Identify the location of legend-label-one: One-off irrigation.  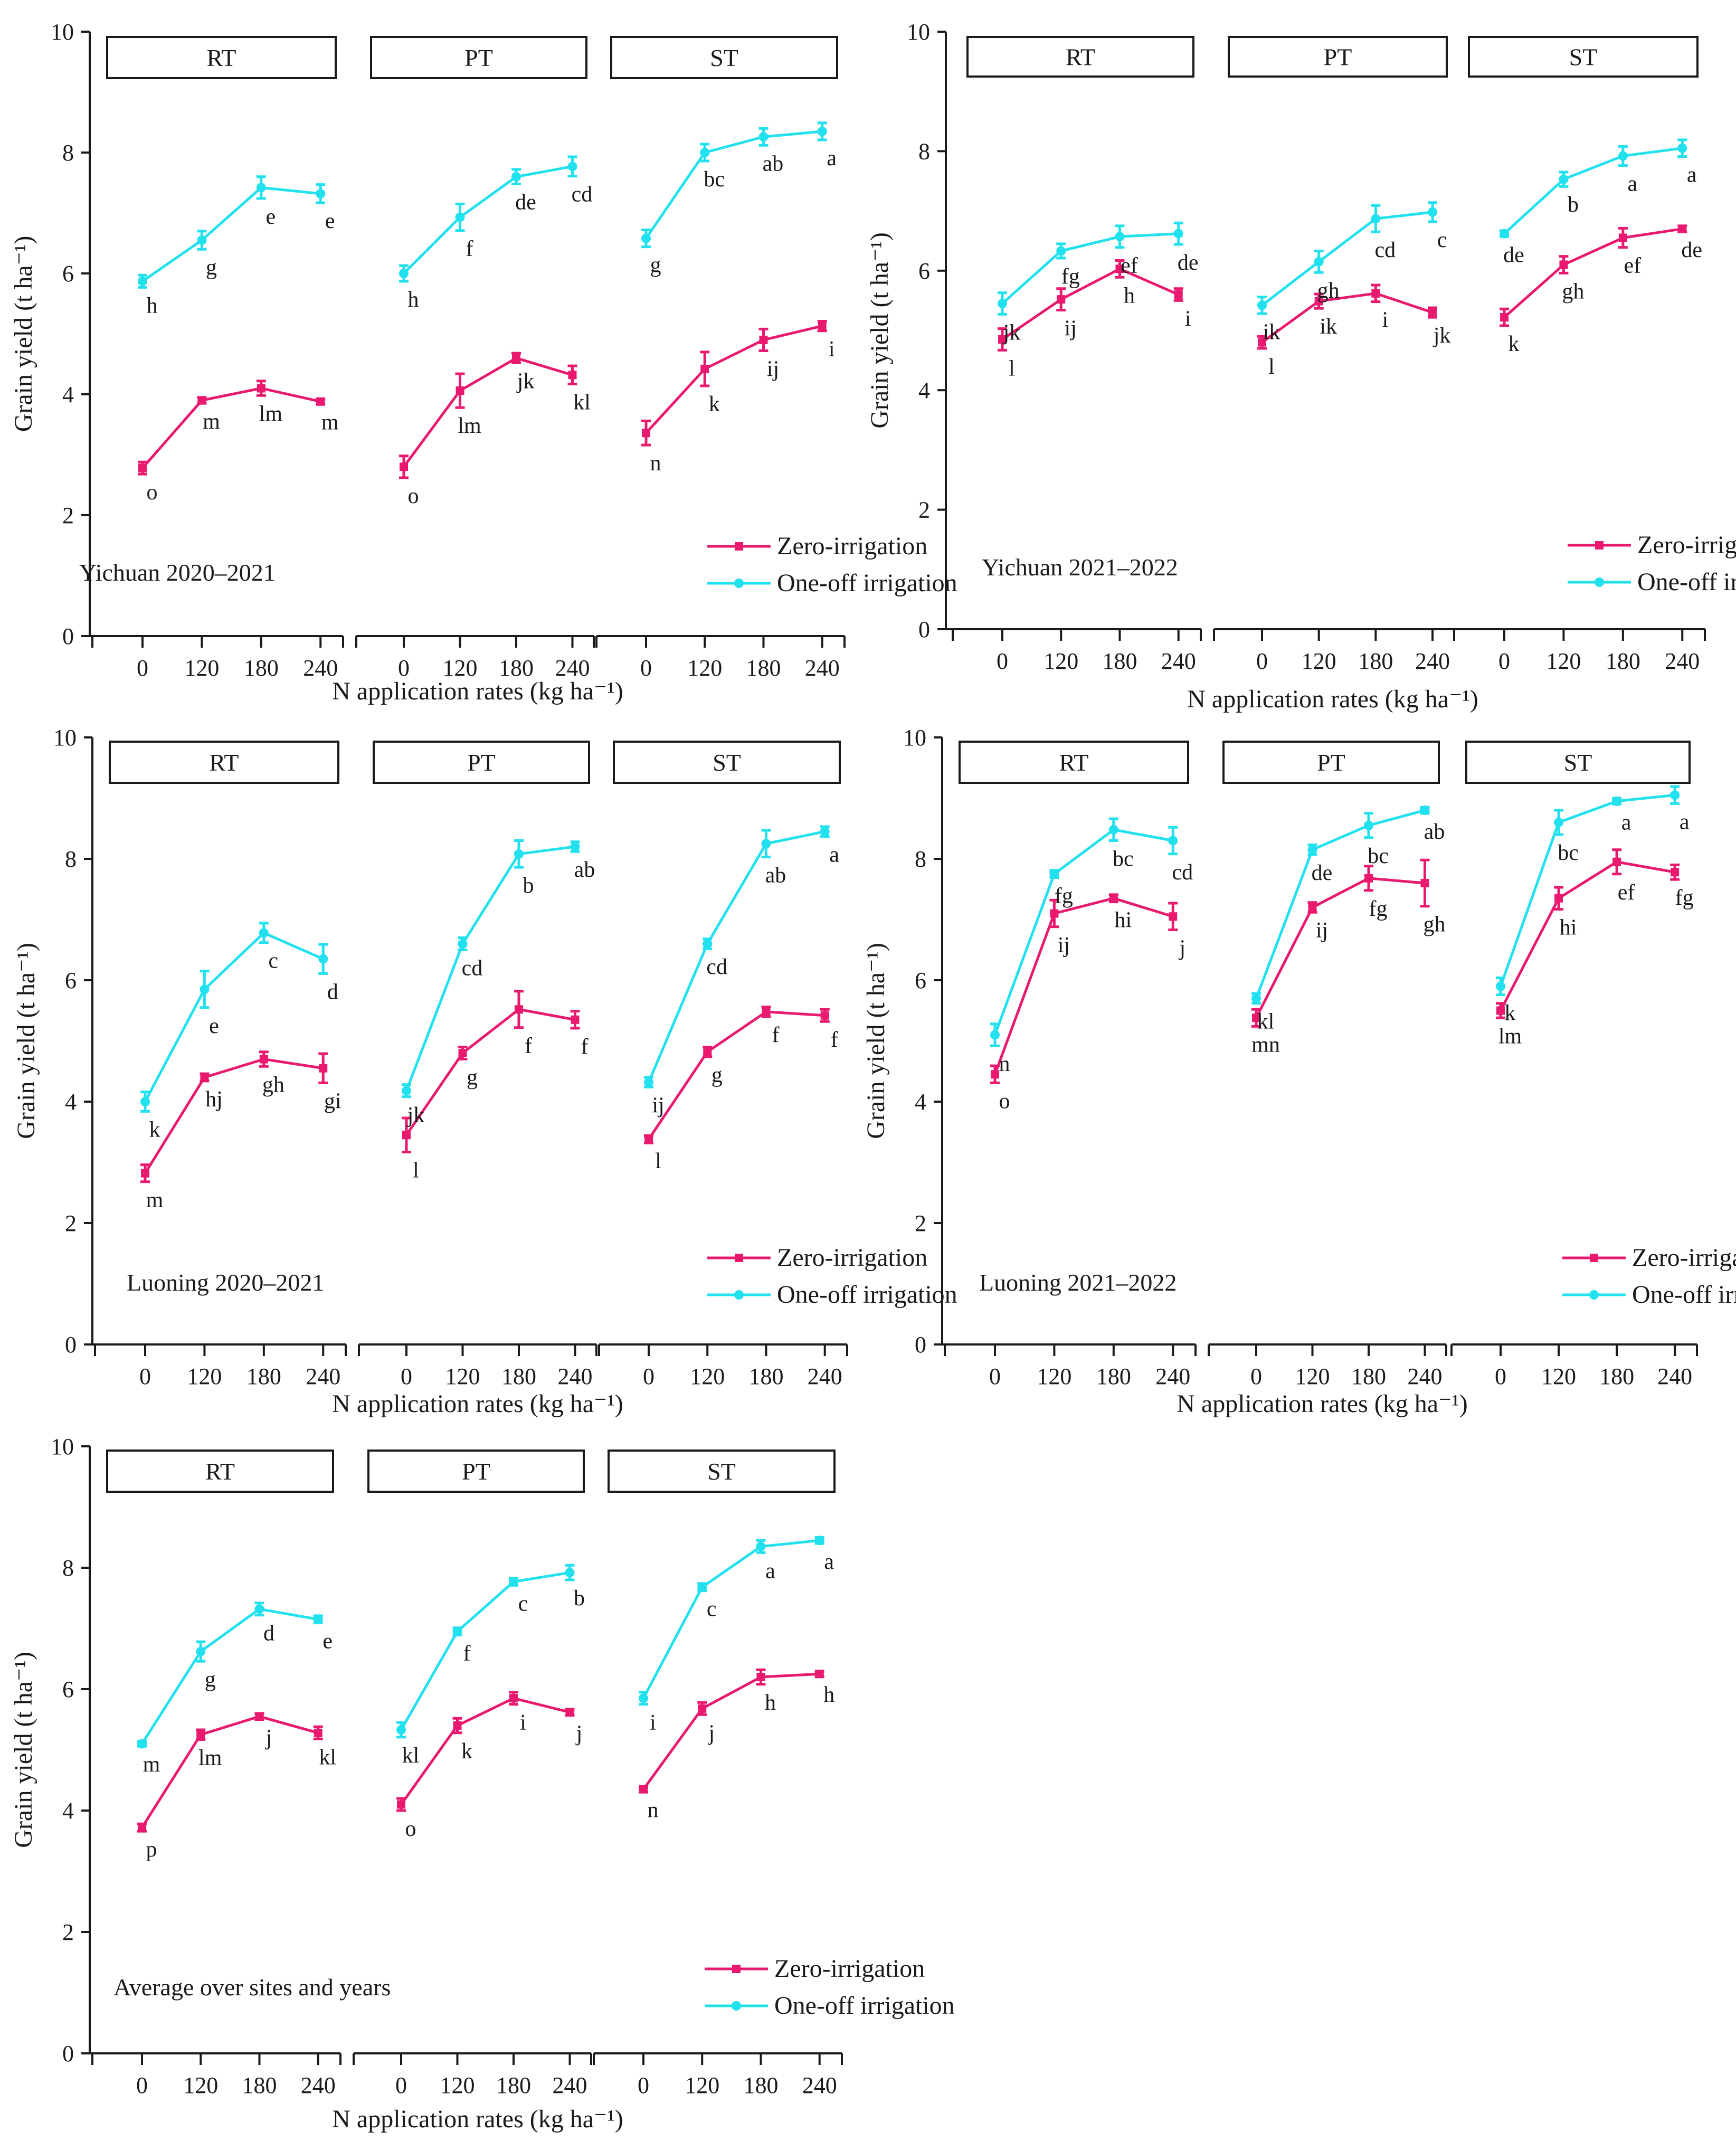
(1684, 1295).